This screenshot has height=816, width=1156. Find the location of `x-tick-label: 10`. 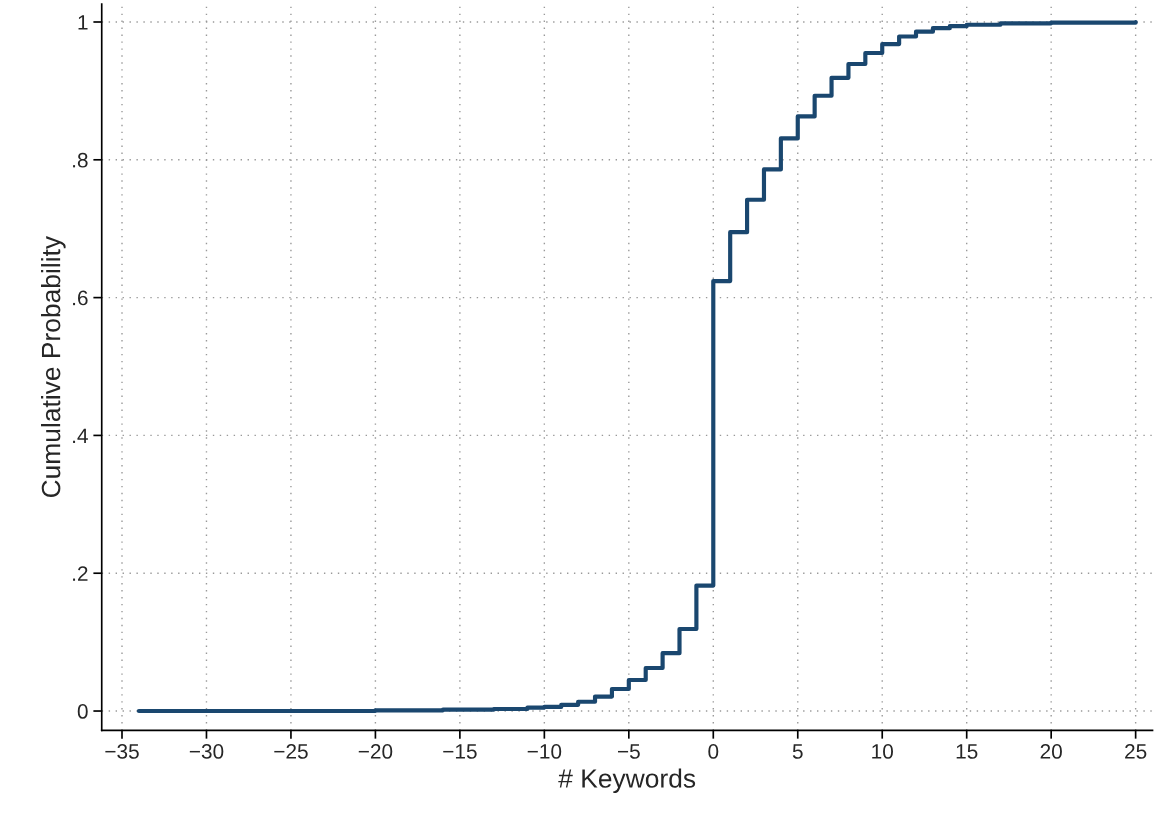

x-tick-label: 10 is located at coordinates (882, 751).